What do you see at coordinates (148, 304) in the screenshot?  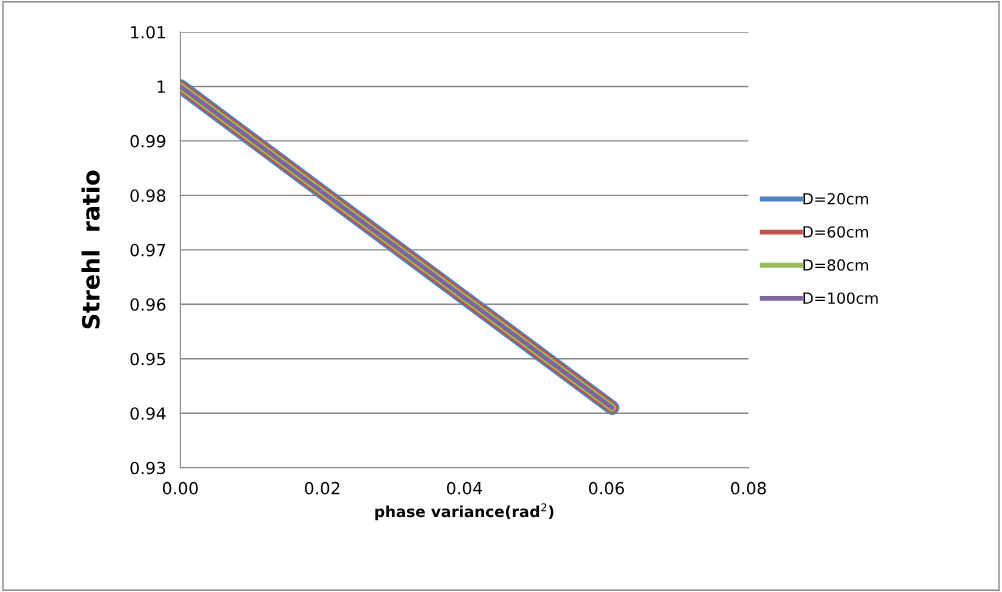 I see `y-tick-label: 0.96` at bounding box center [148, 304].